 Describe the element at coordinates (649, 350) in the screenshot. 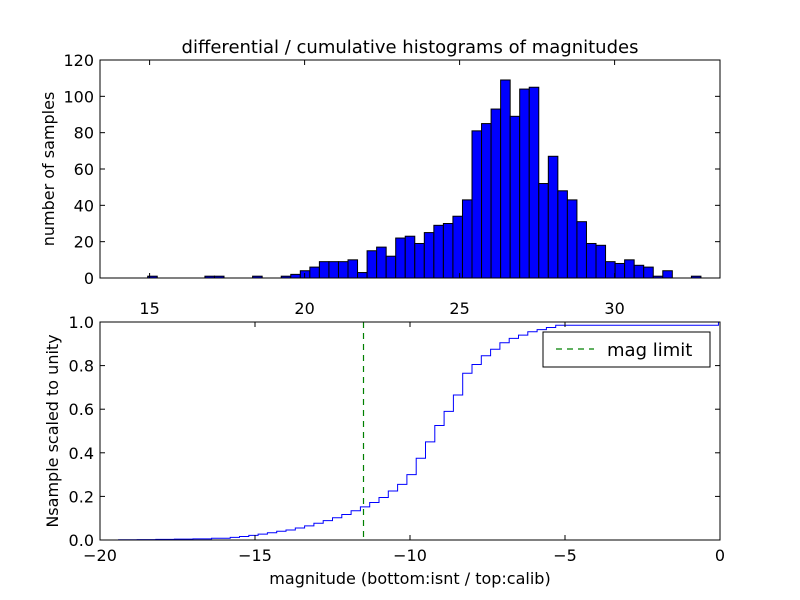

I see `legend-label: mag limit` at that location.